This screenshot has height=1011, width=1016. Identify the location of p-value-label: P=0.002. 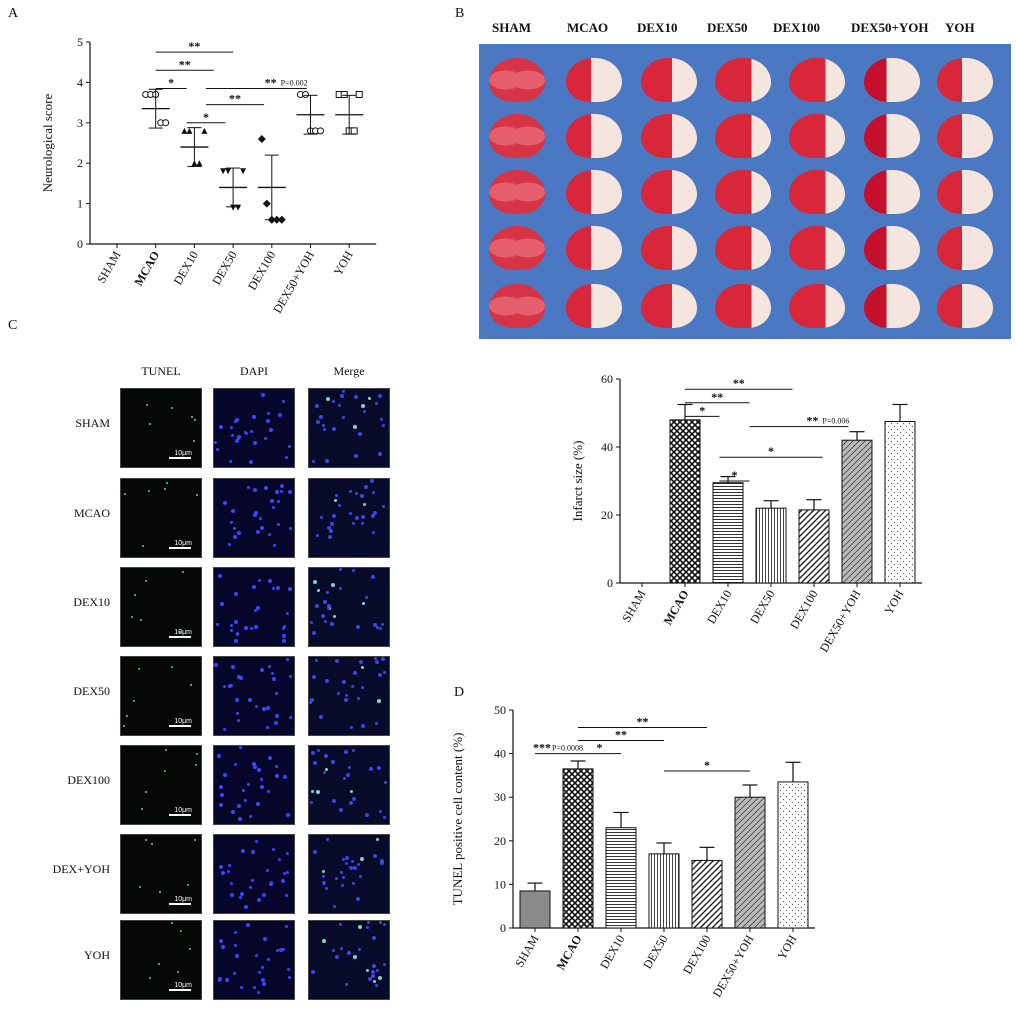
(294, 82).